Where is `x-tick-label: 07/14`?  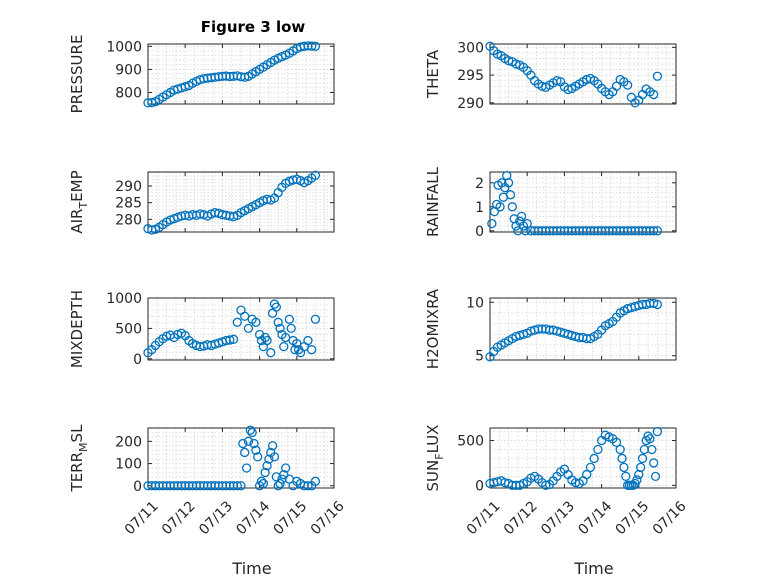 x-tick-label: 07/14 is located at coordinates (595, 518).